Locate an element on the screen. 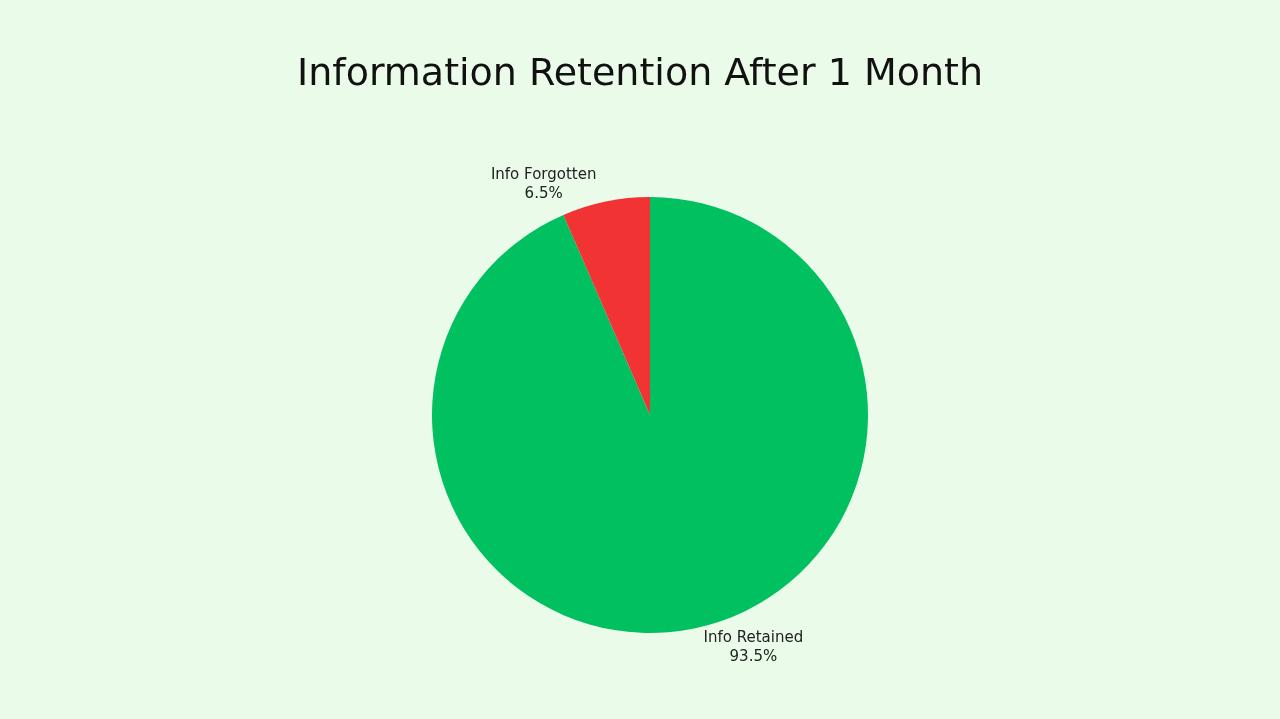 The width and height of the screenshot is (1280, 719). slice-label: Info Forgotten is located at coordinates (543, 173).